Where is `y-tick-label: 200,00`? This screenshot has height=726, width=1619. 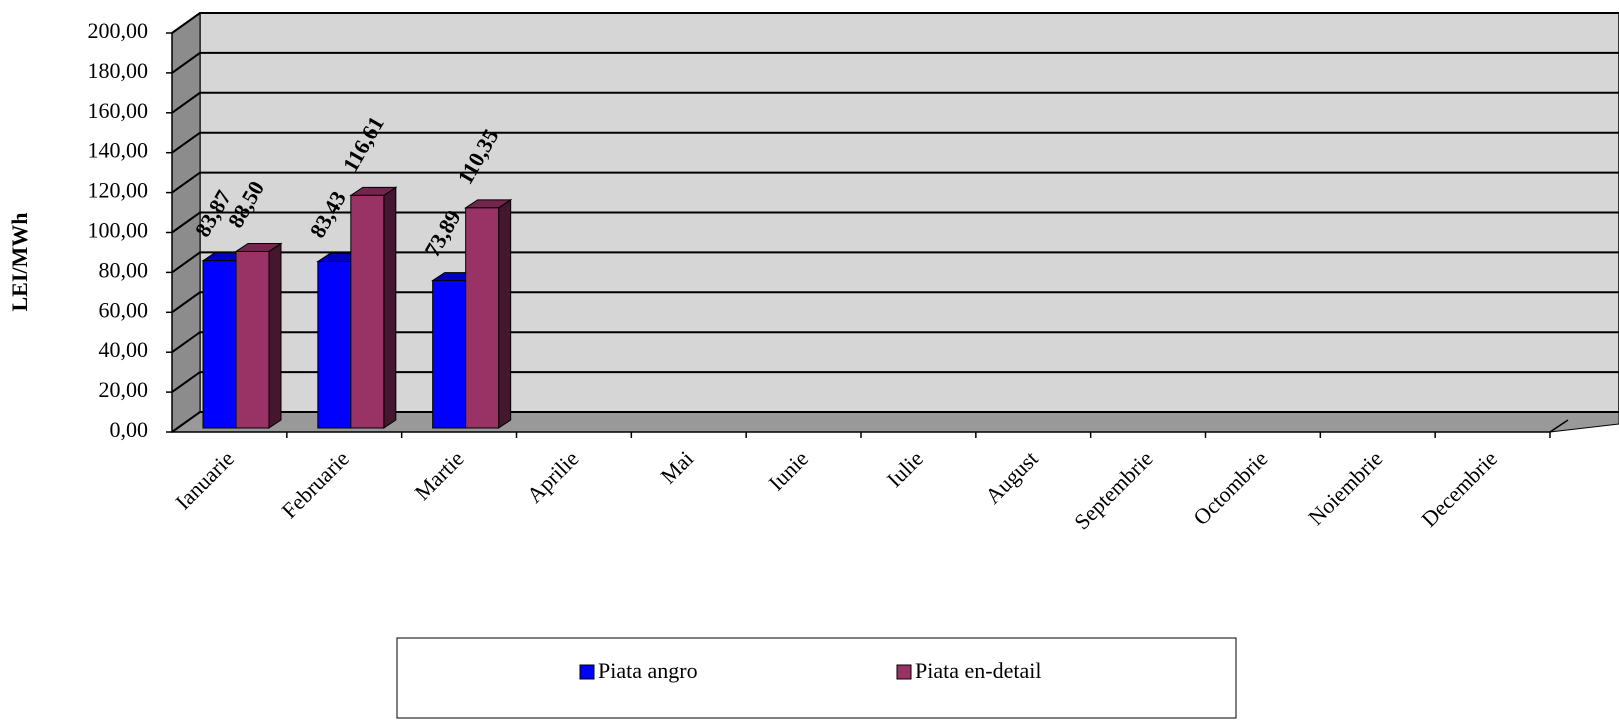
y-tick-label: 200,00 is located at coordinates (118, 30).